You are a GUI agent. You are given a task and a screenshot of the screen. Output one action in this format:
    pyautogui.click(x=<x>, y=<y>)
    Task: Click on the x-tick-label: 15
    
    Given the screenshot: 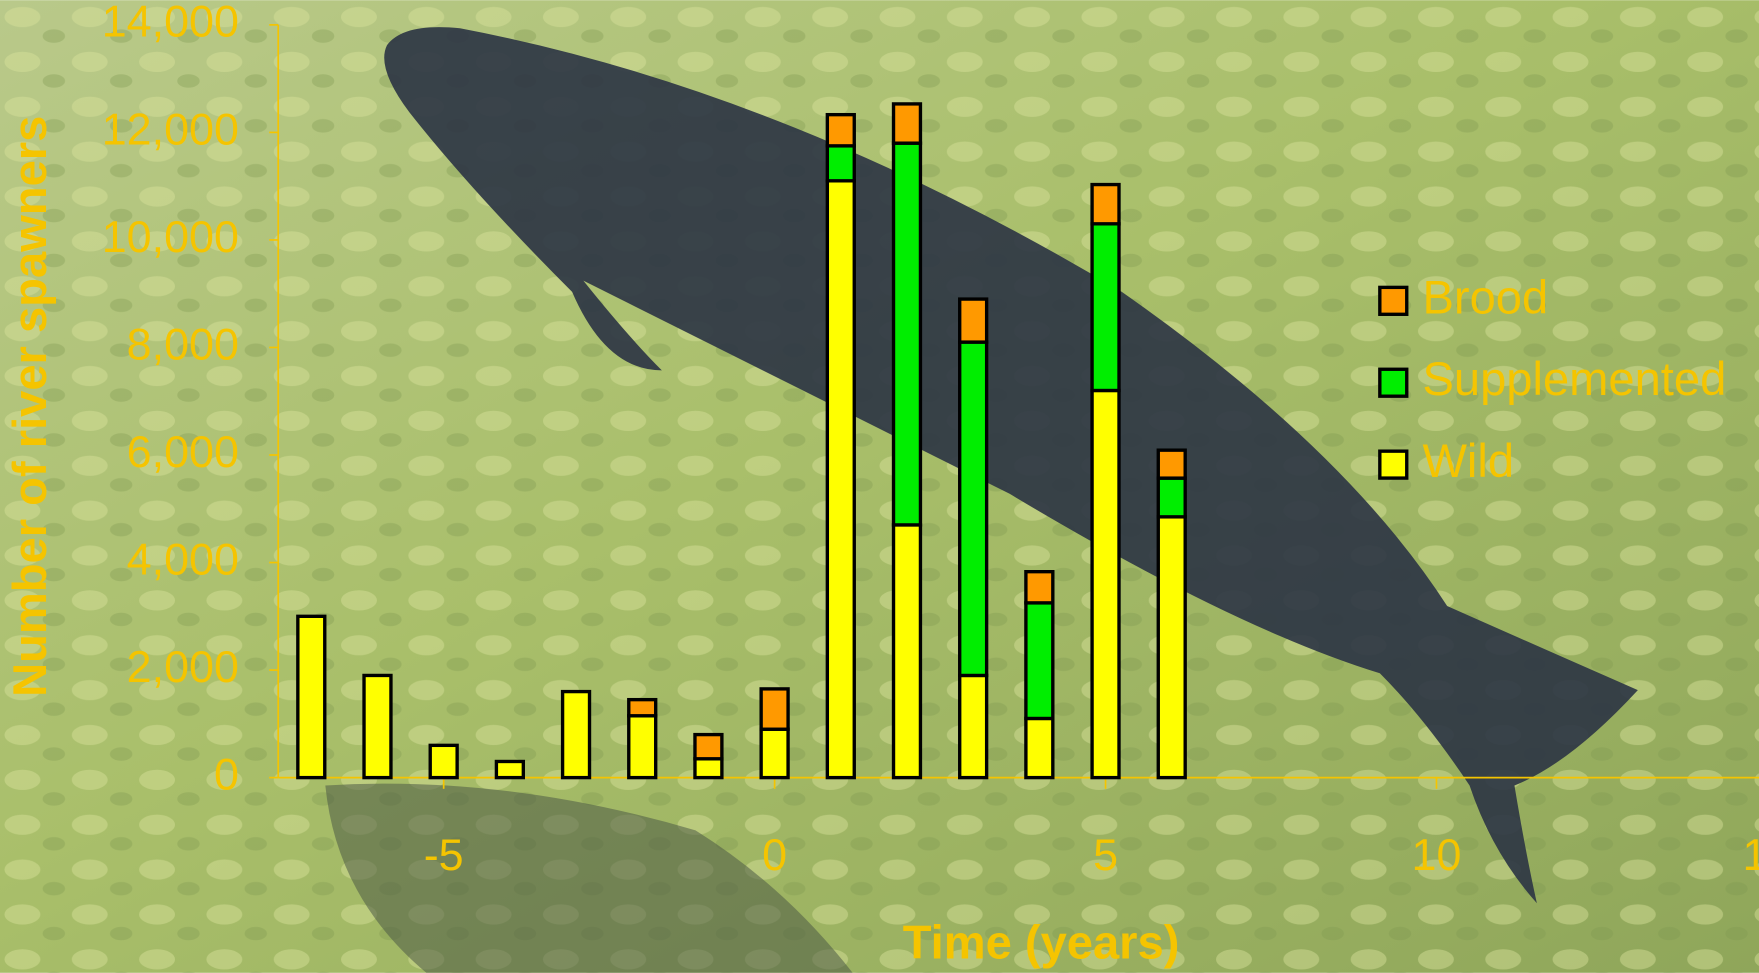 What is the action you would take?
    pyautogui.click(x=1750, y=854)
    